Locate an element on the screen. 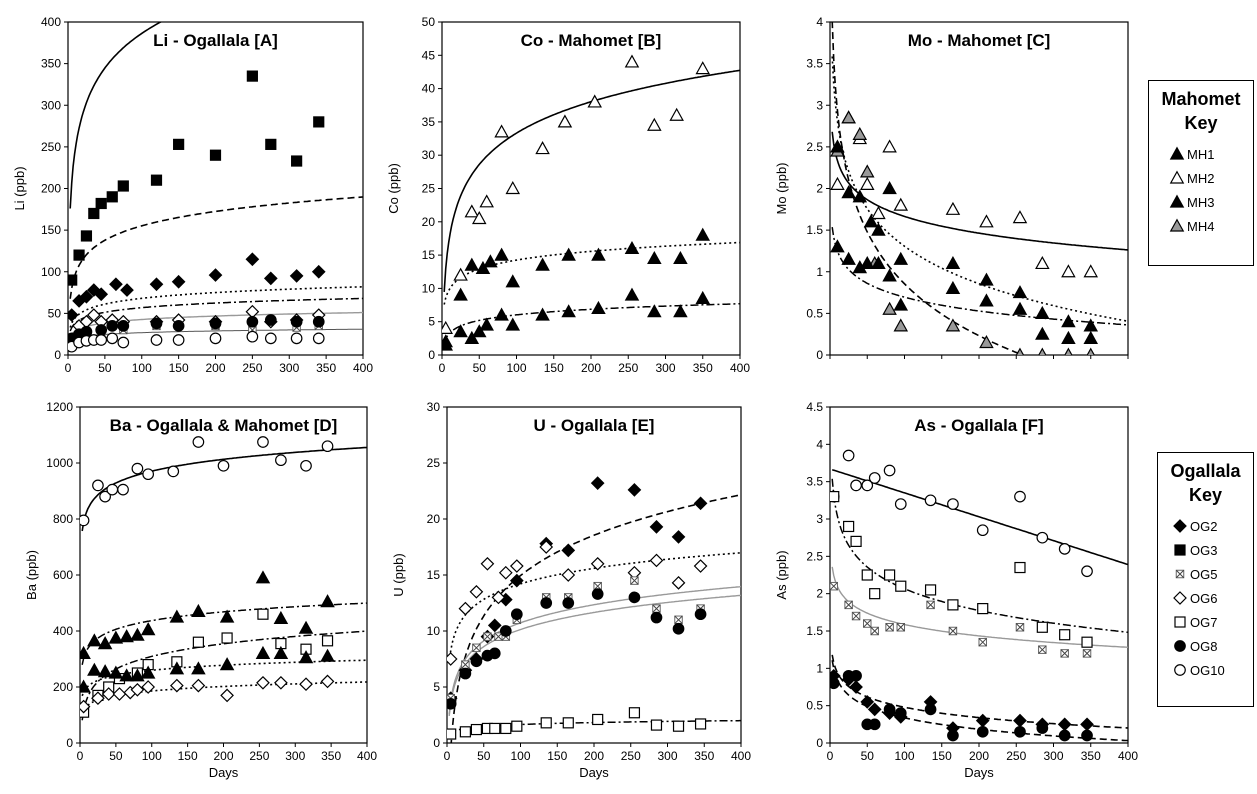 Image resolution: width=1257 pixels, height=794 pixels. y-tick-label: 1 is located at coordinates (819, 272).